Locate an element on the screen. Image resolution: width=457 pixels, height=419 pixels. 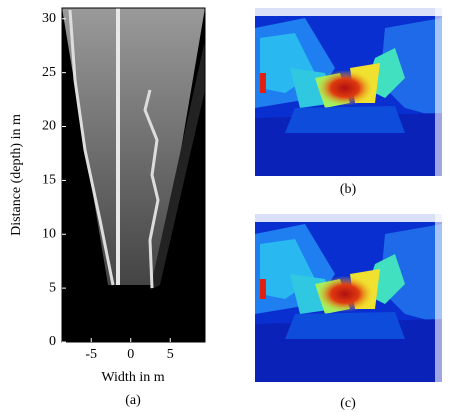
y-tick-label: 15 is located at coordinates (49, 180).